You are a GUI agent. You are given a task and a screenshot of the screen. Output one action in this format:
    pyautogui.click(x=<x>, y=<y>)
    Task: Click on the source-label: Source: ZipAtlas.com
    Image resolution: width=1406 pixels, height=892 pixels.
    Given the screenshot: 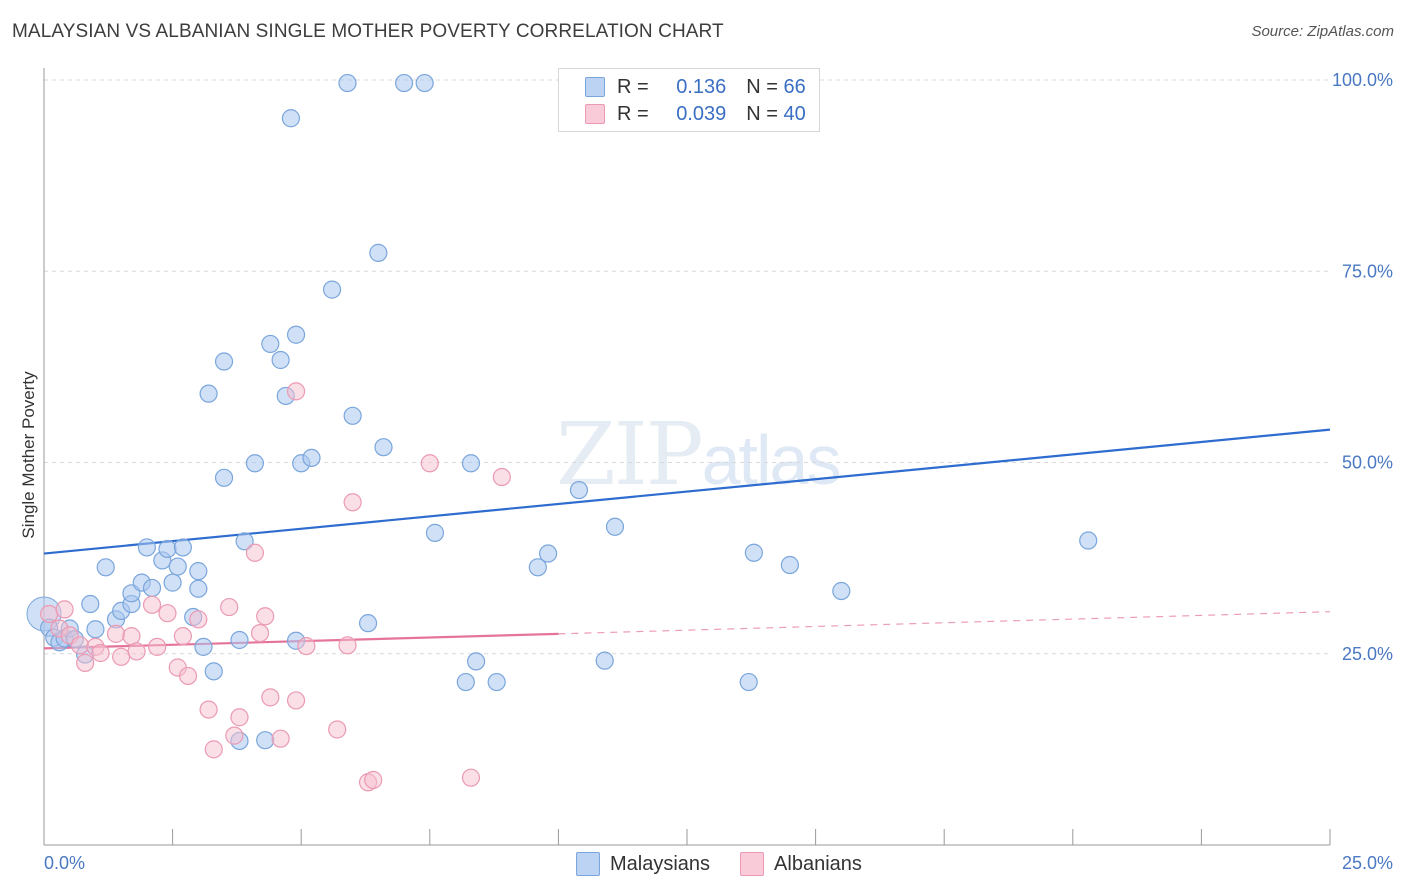 What is the action you would take?
    pyautogui.click(x=1322, y=31)
    